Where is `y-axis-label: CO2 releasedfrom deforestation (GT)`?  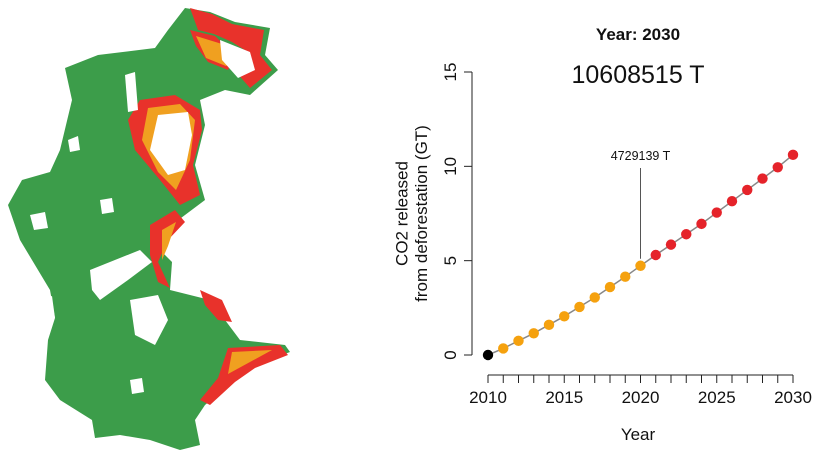
y-axis-label: CO2 releasedfrom deforestation (GT) is located at coordinates (411, 213).